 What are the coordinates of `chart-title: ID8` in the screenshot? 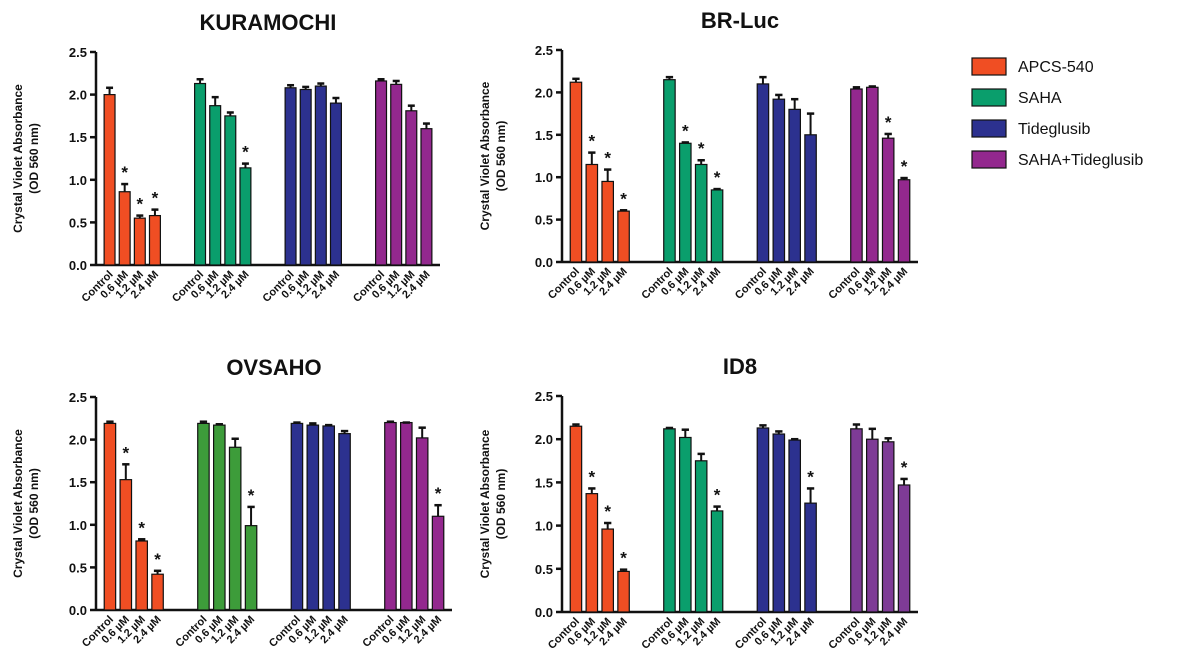 It's located at (740, 366).